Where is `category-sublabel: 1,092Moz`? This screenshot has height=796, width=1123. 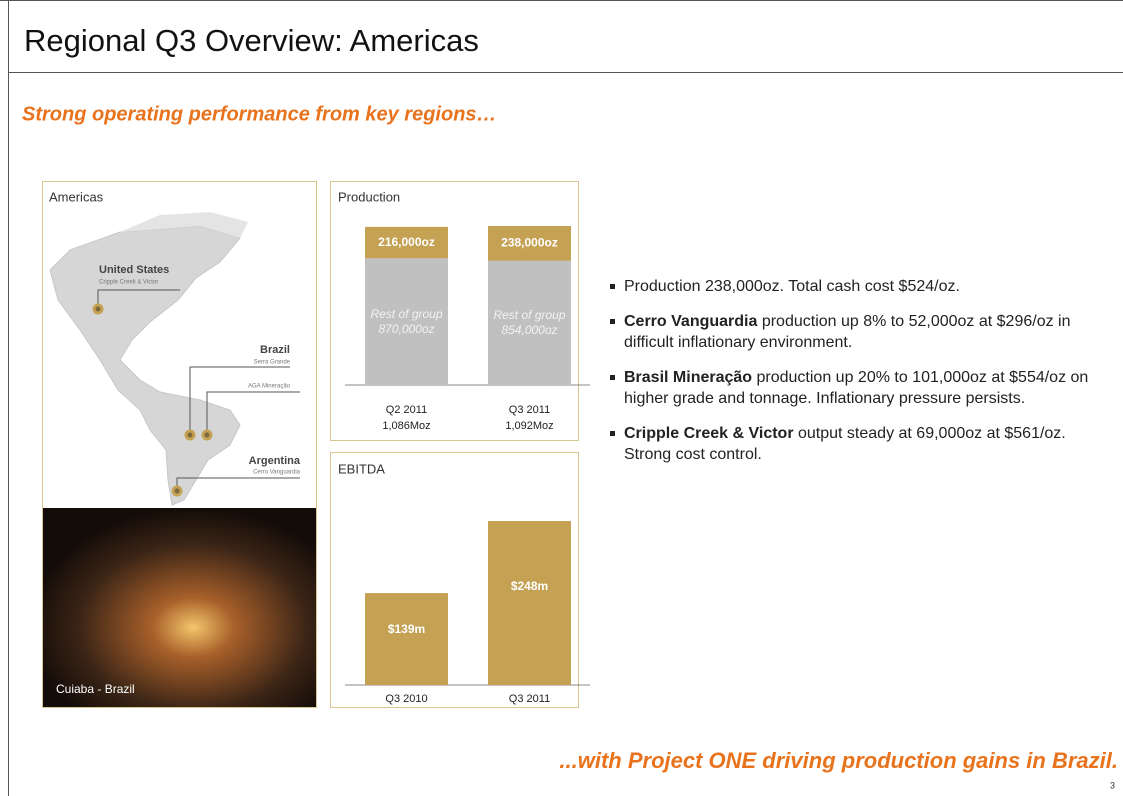 category-sublabel: 1,092Moz is located at coordinates (529, 426).